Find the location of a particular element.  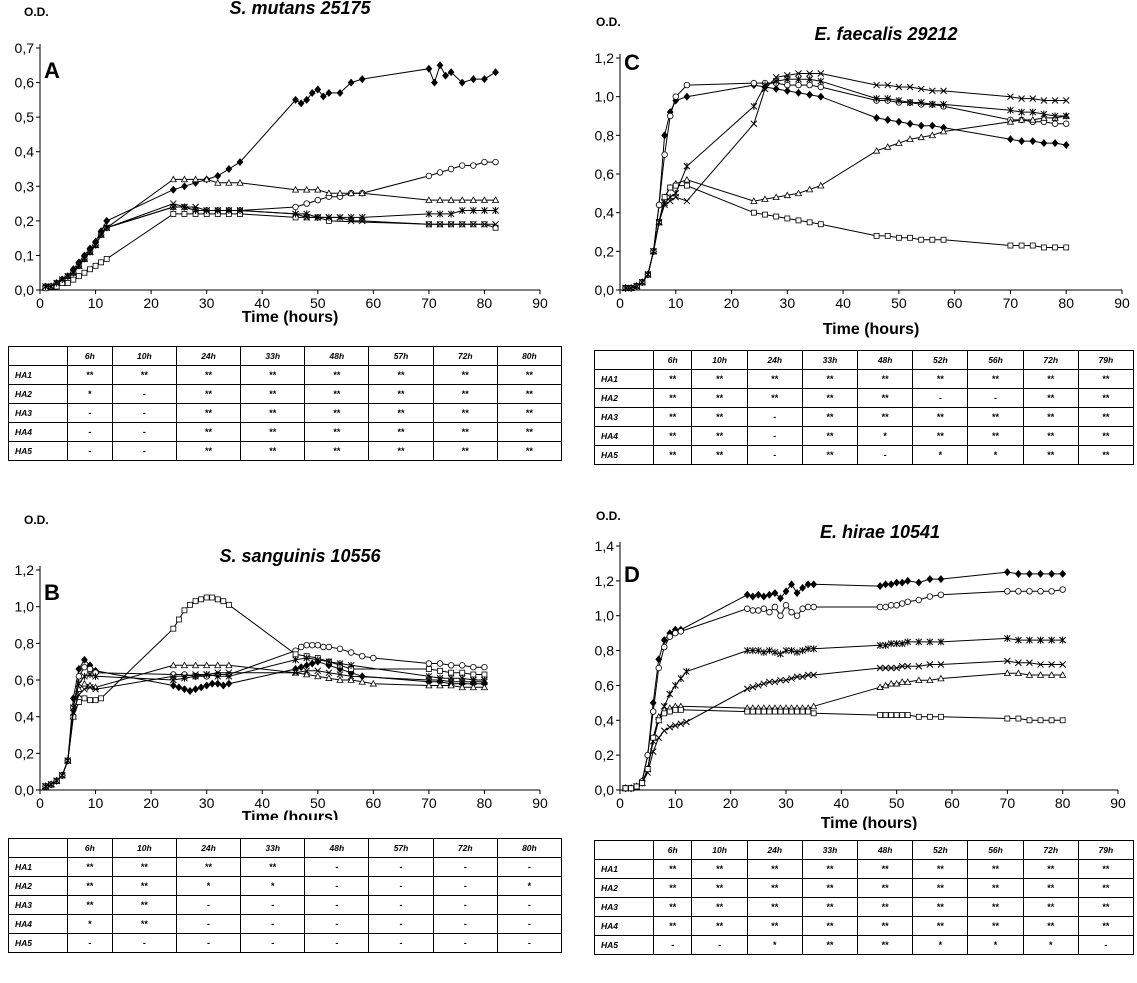

table-row: HA3 ** ** ** ** ** ** ** ** ** is located at coordinates (864, 907).